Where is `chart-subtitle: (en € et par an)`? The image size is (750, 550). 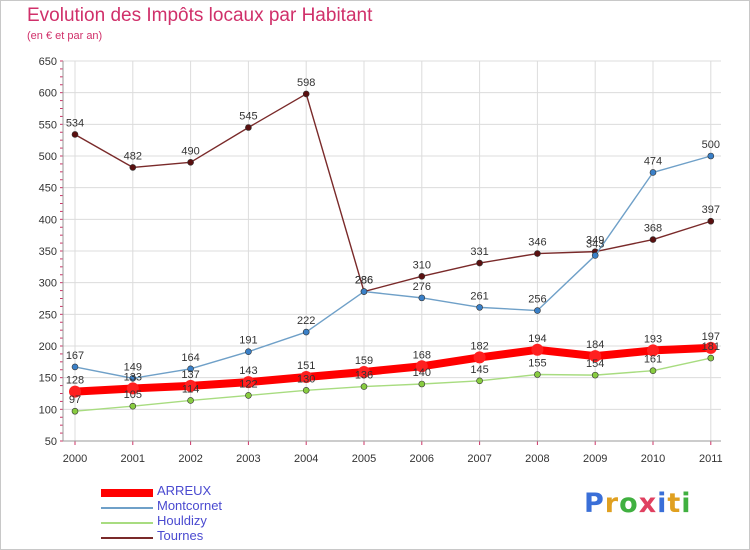 chart-subtitle: (en € et par an) is located at coordinates (65, 36).